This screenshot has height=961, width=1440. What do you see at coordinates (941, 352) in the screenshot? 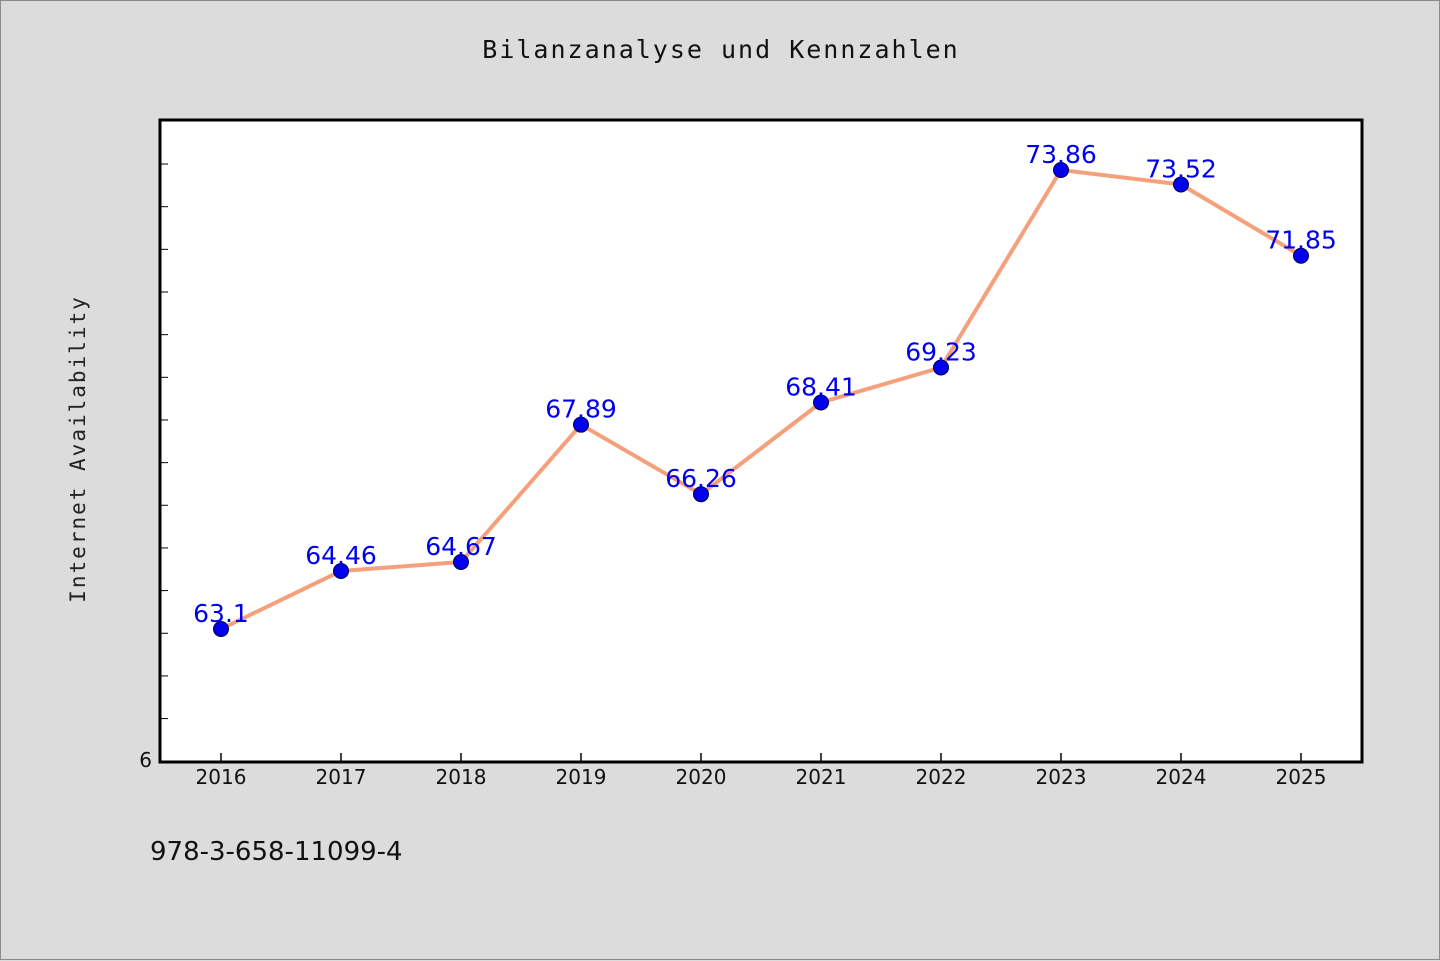
I see `data-label: 69.23` at bounding box center [941, 352].